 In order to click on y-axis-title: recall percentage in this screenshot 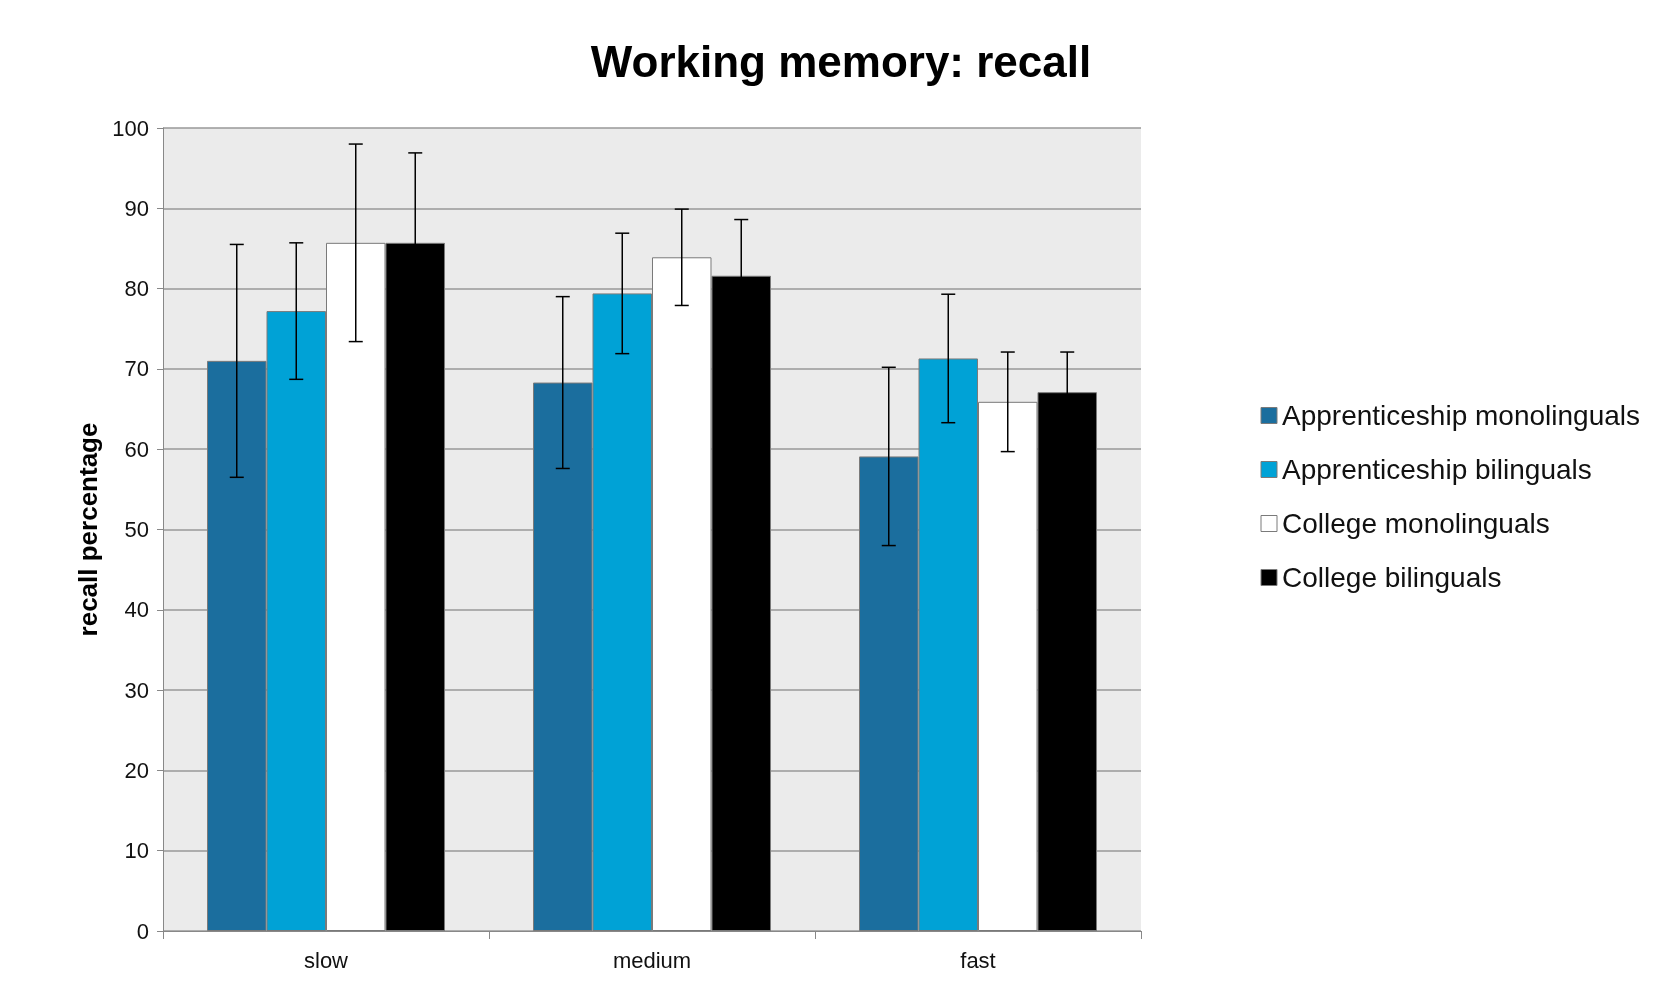, I will do `click(88, 529)`.